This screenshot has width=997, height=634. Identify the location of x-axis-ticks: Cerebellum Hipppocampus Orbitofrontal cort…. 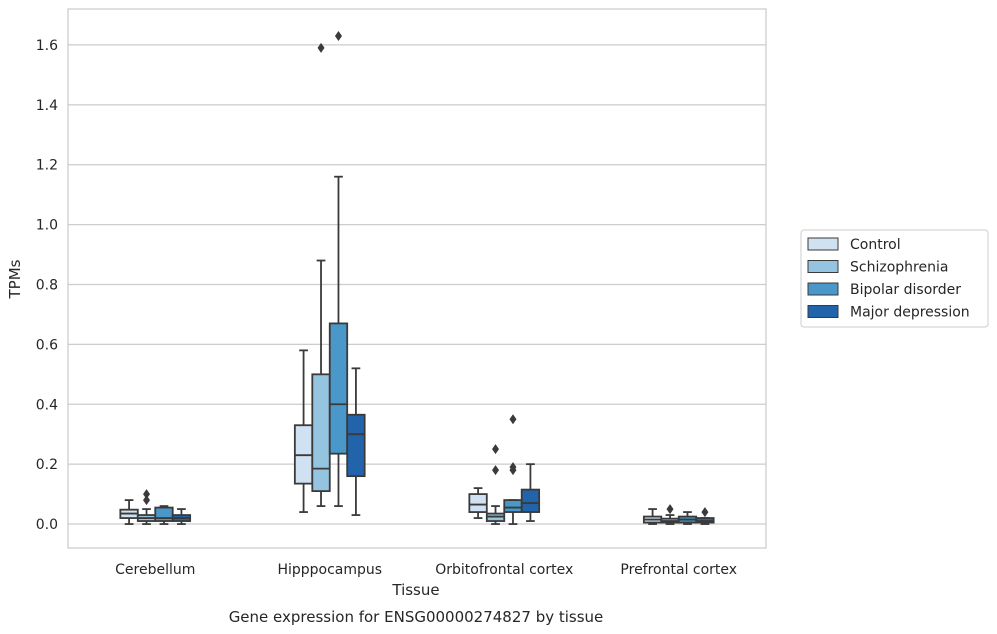
(426, 570).